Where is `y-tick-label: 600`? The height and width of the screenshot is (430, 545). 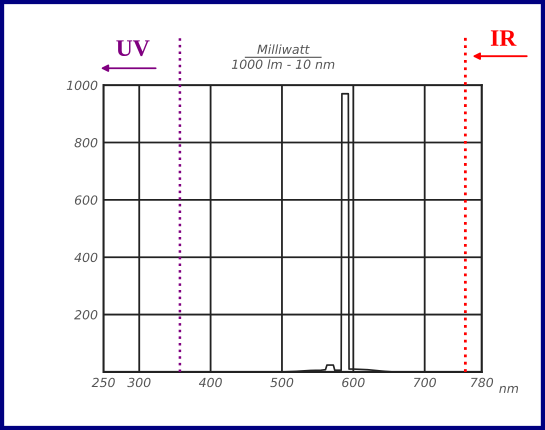 y-tick-label: 600 is located at coordinates (86, 200).